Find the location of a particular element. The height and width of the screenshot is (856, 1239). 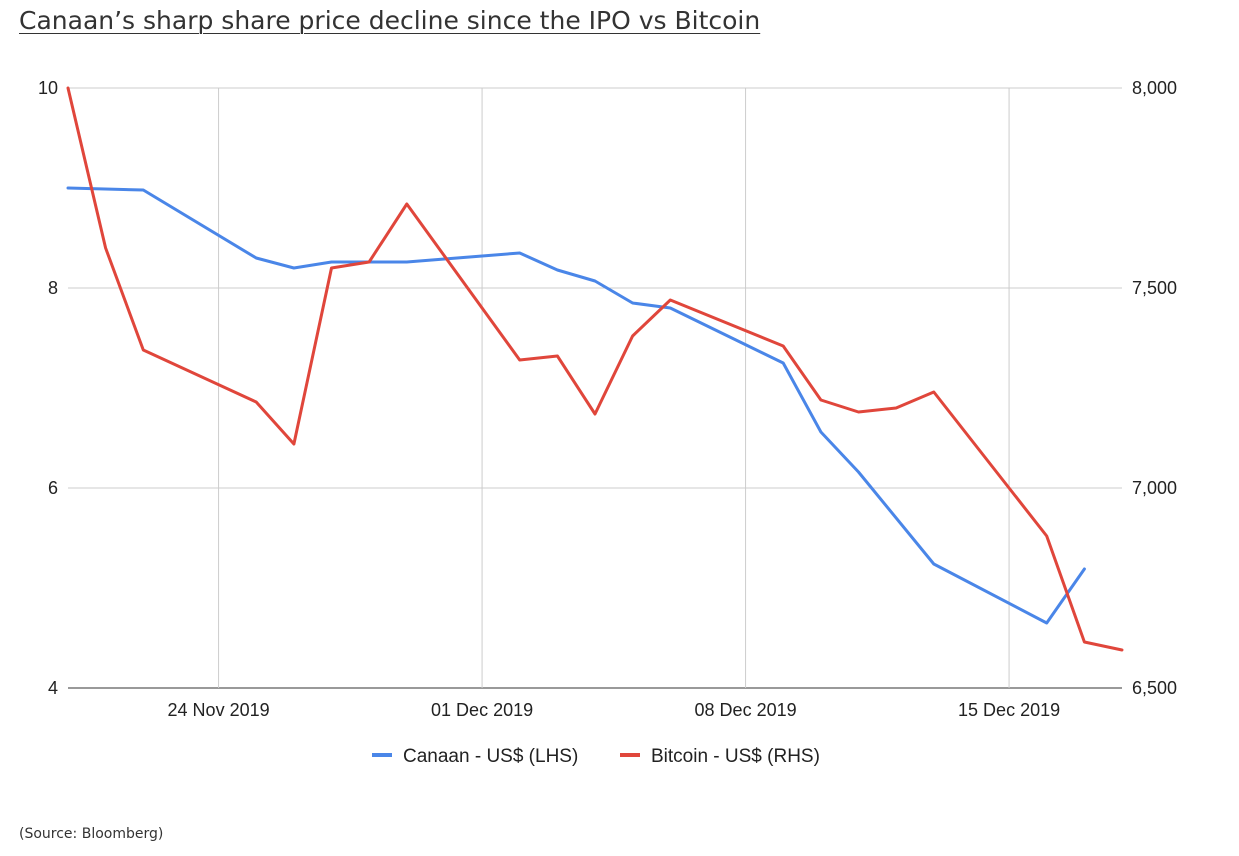

right-tick-label: 8,000 is located at coordinates (1154, 88).